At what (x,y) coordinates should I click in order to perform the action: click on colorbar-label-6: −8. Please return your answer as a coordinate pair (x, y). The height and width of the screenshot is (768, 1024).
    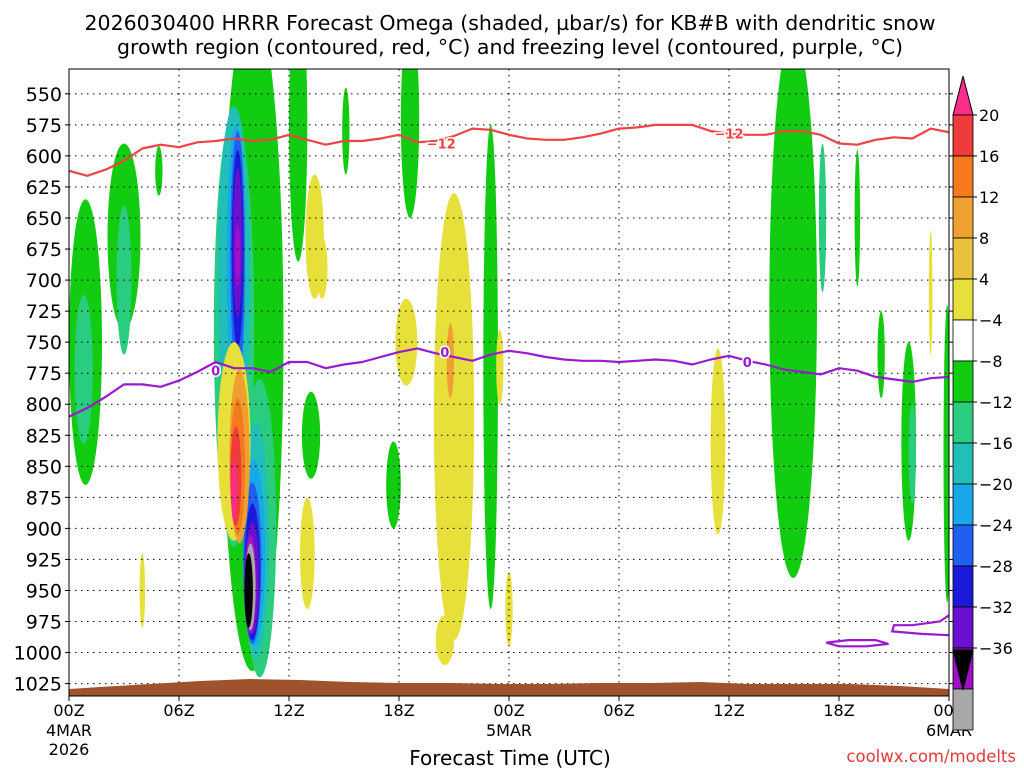
    Looking at the image, I should click on (991, 361).